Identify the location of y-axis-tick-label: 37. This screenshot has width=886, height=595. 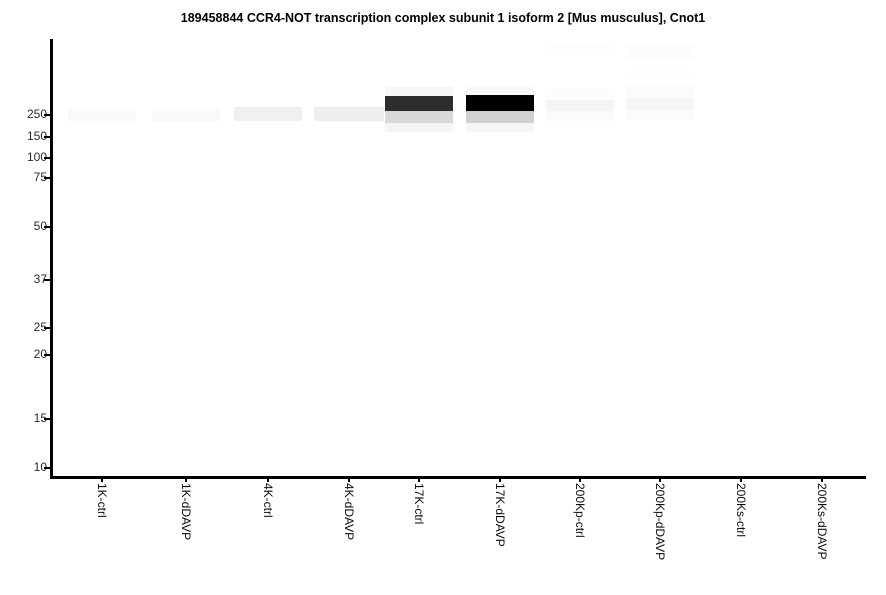
(40, 279).